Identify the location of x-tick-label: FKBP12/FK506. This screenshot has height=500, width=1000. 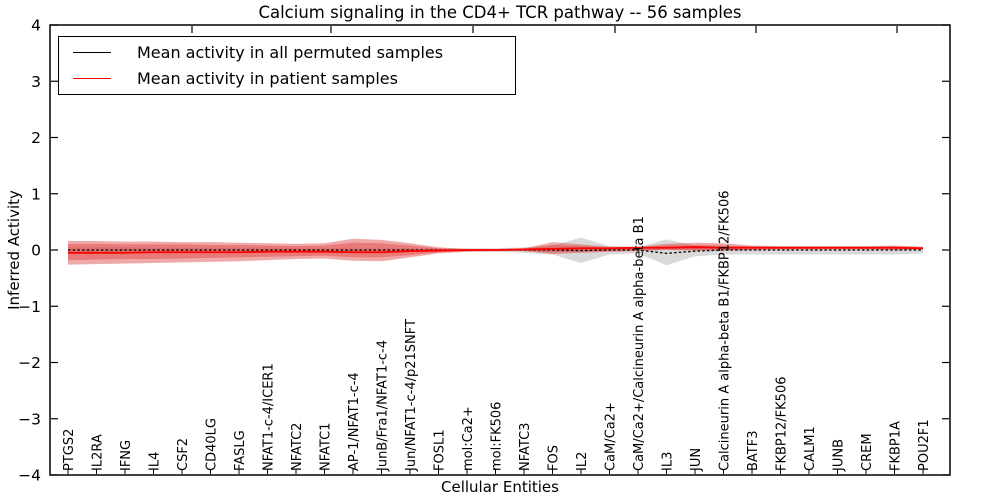
(782, 424).